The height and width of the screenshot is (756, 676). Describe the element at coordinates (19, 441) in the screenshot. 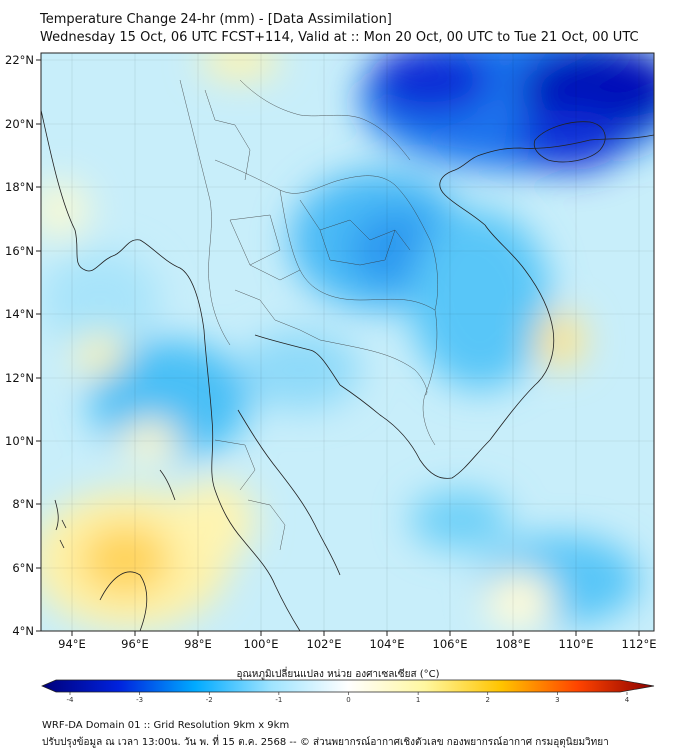

I see `lat-label: 10°N` at that location.